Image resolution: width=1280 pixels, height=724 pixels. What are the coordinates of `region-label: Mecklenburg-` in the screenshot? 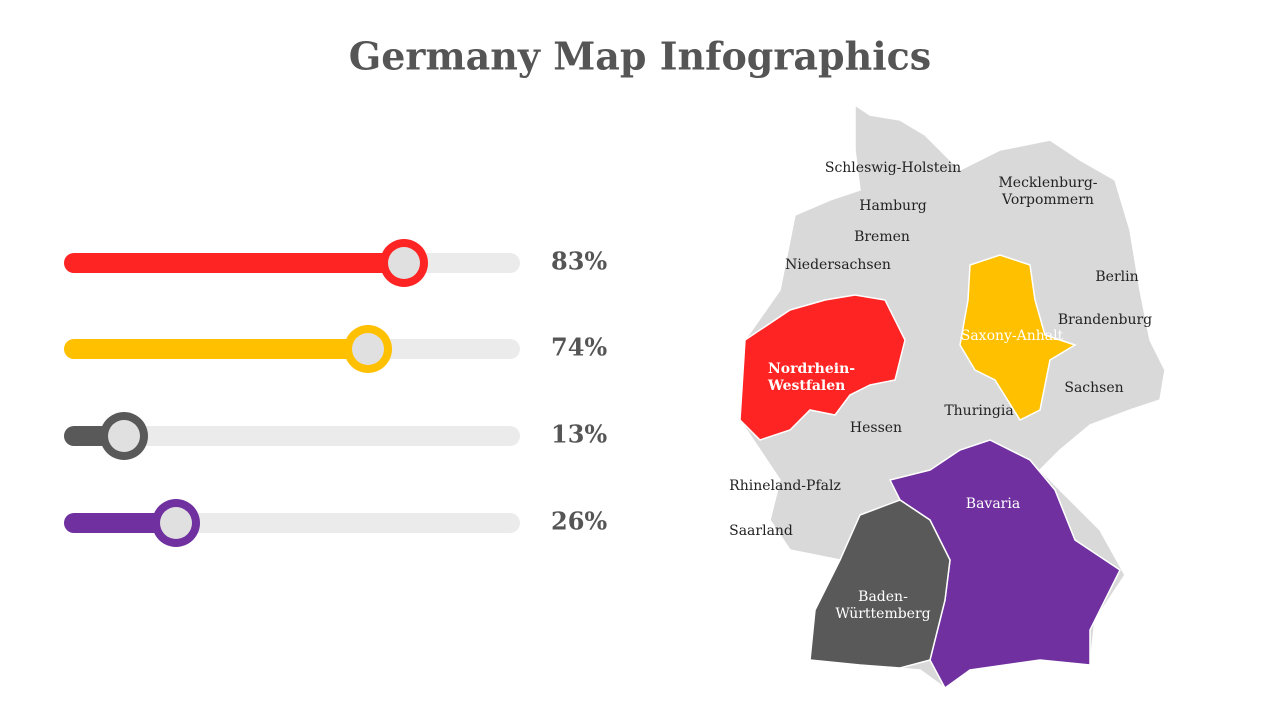 It's located at (1047, 183).